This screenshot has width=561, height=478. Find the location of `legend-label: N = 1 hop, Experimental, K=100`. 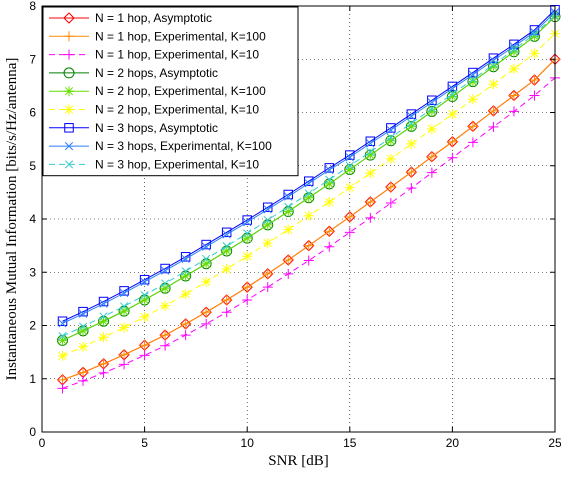

legend-label: N = 1 hop, Experimental, K=100 is located at coordinates (180, 36).